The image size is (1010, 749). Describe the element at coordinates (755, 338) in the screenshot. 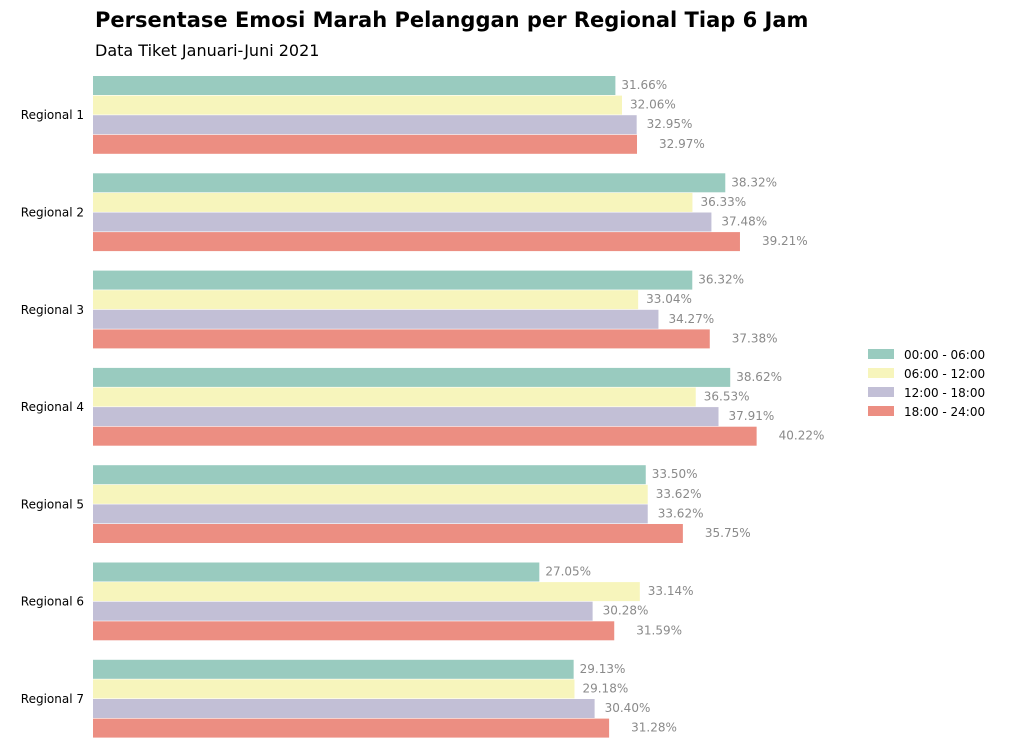

I see `data-label: 37.38%` at that location.